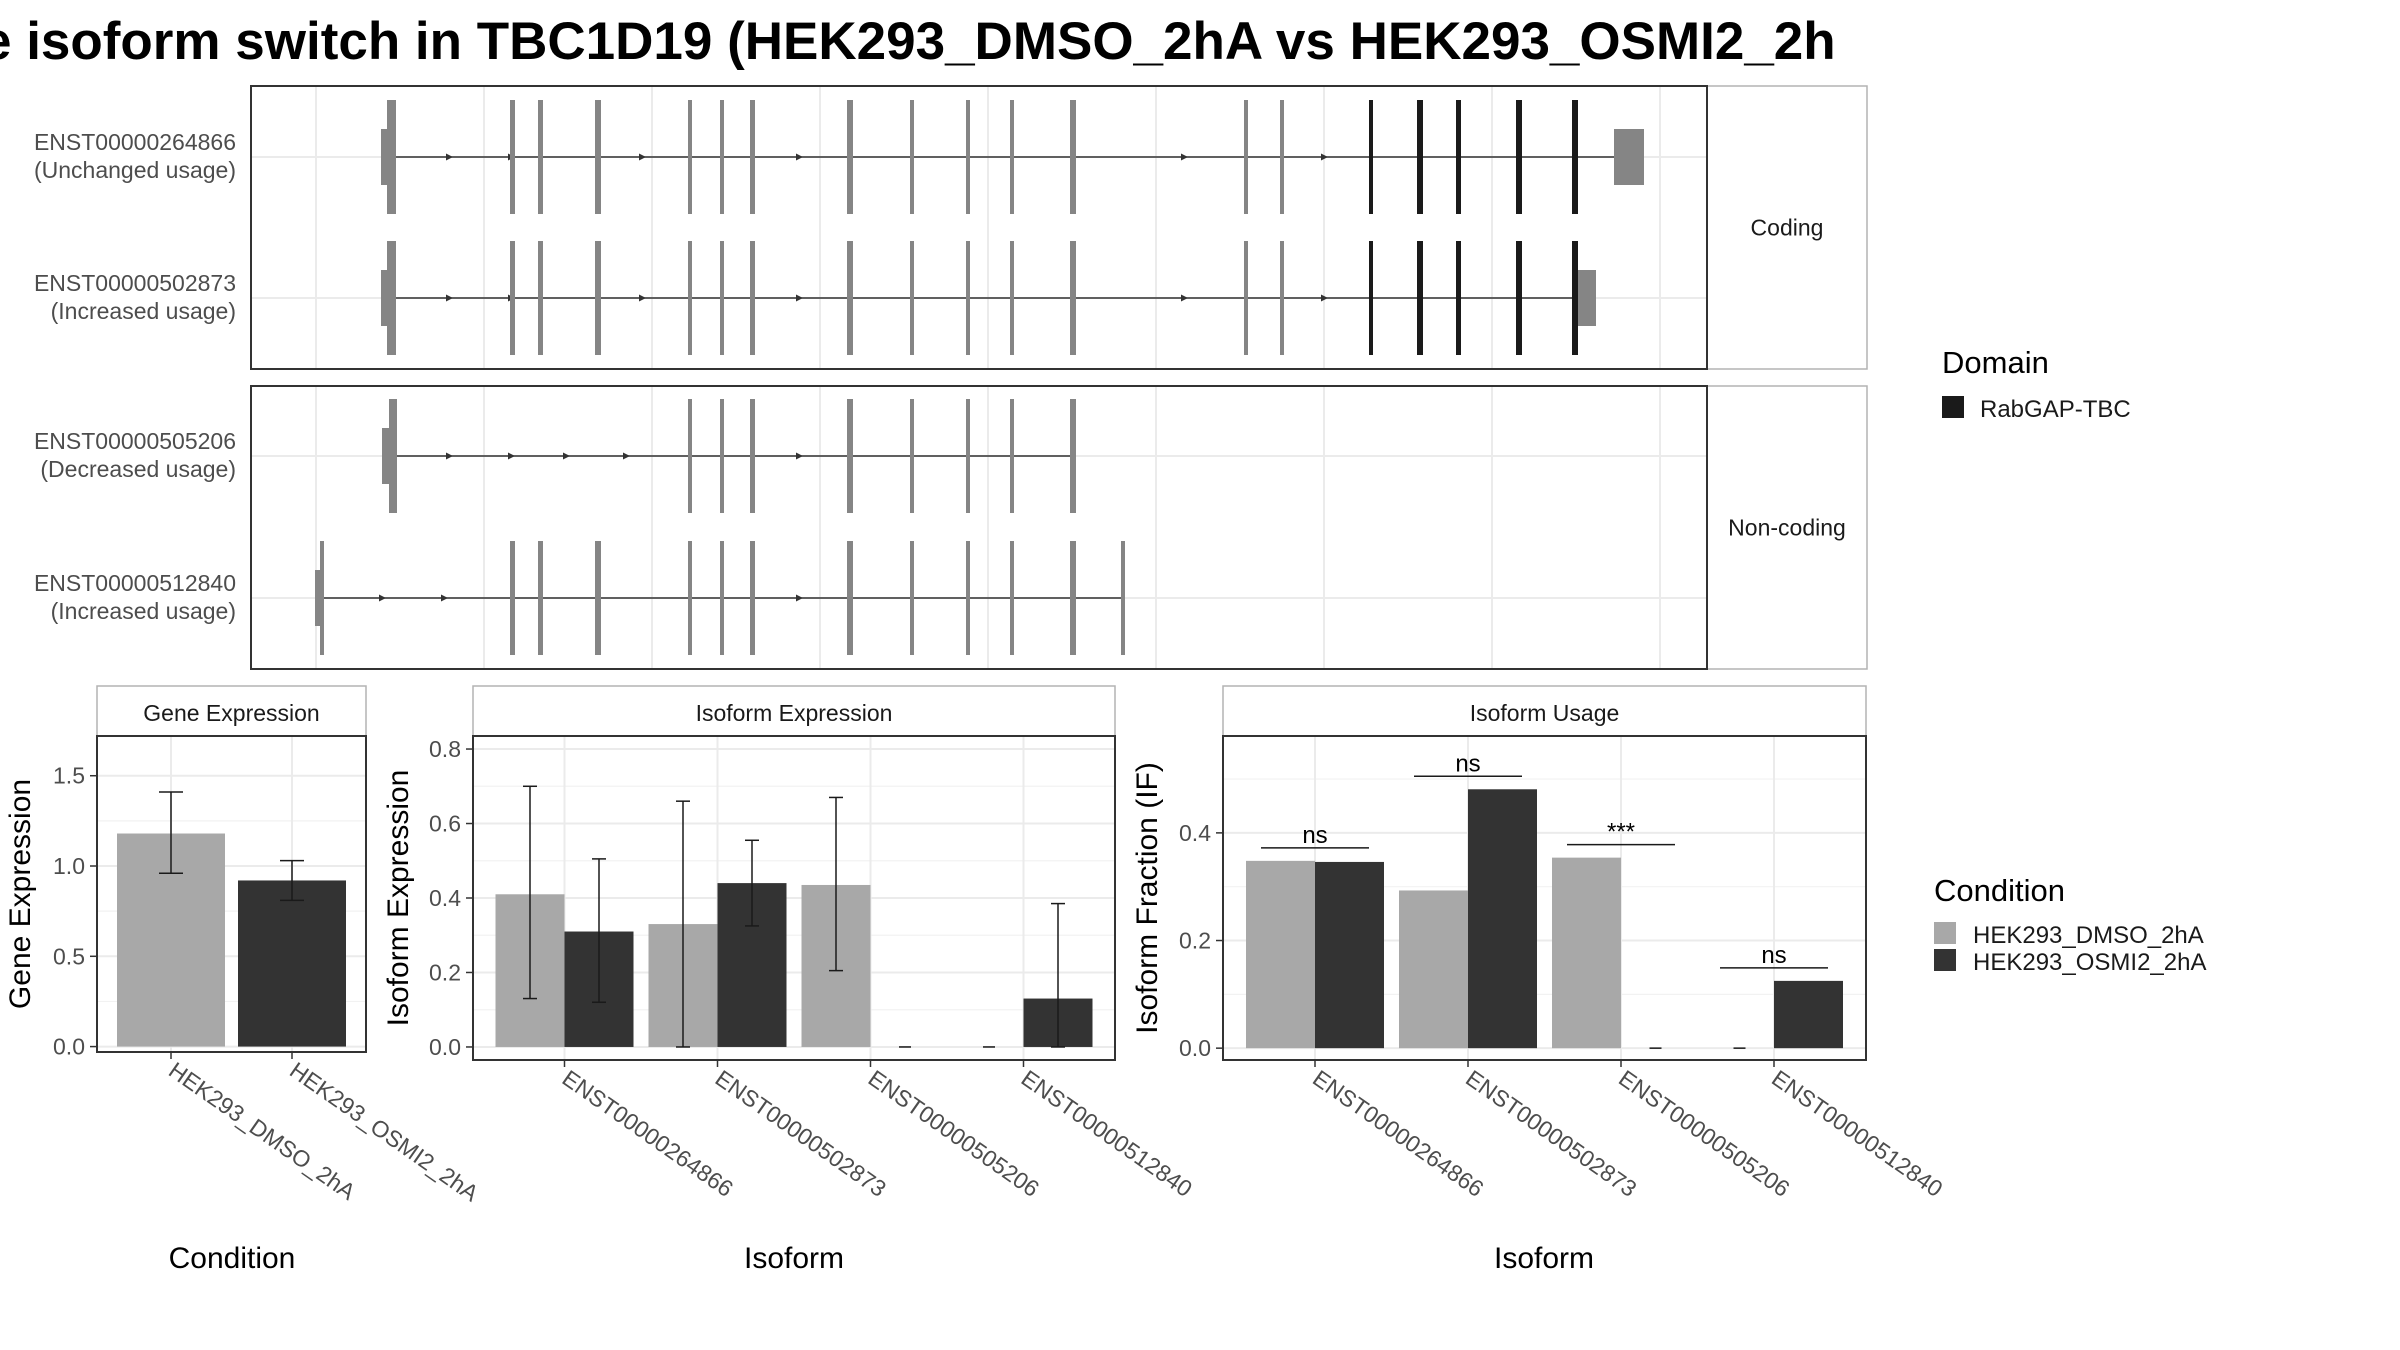  What do you see at coordinates (815, 298) in the screenshot?
I see `transcript-model-ENST00000502873: ENST00000502873(Increased usage)` at bounding box center [815, 298].